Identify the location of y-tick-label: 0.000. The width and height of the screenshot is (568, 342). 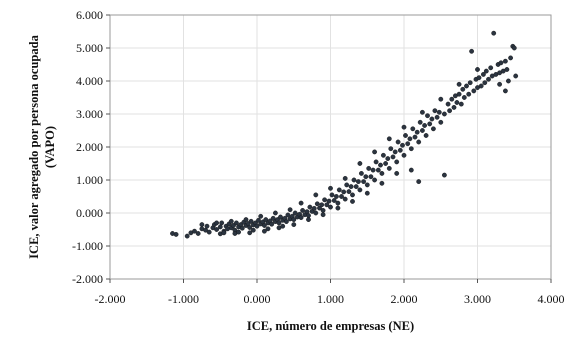
(89, 213).